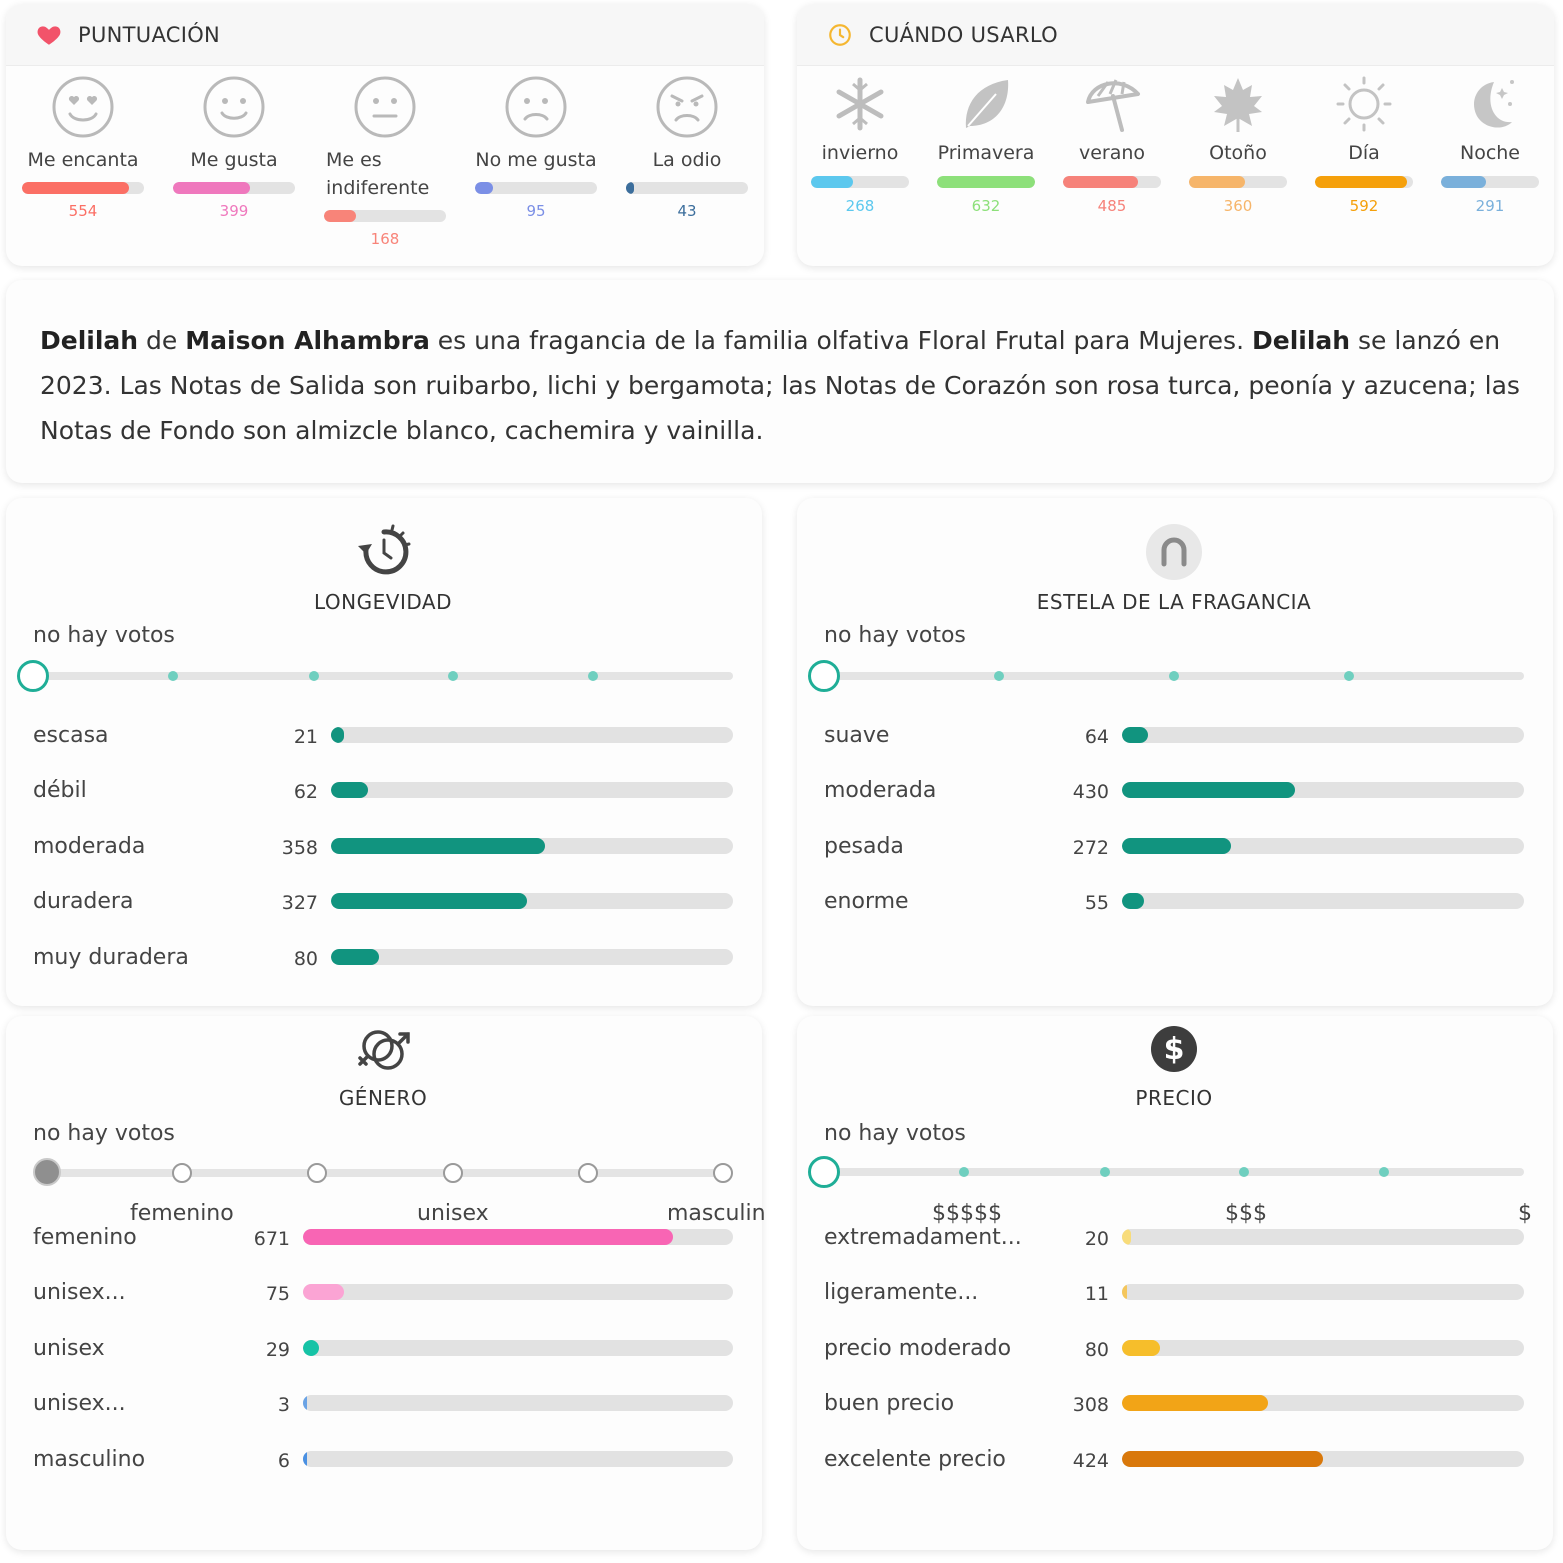 This screenshot has width=1563, height=1563. Describe the element at coordinates (536, 211) in the screenshot. I see `rating-count: 95` at that location.